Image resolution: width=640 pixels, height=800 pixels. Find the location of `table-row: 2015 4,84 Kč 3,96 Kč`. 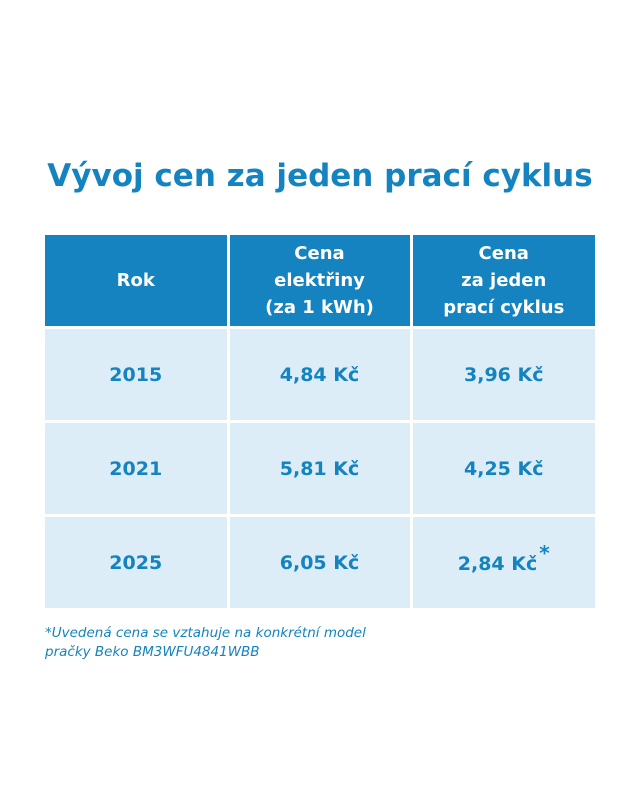

table-row: 2015 4,84 Kč 3,96 Kč is located at coordinates (320, 374).